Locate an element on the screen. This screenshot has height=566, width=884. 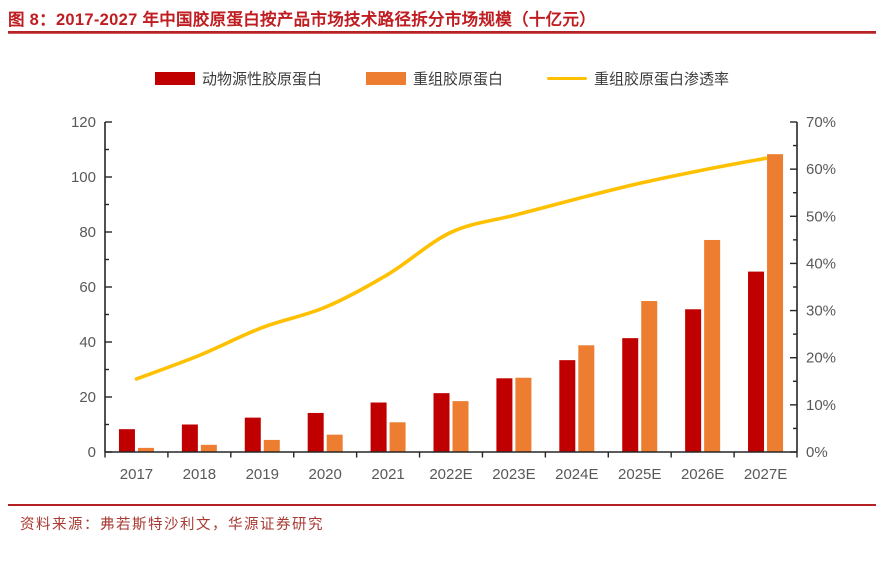
legend-label-animal: 动物源性胶原蛋白 is located at coordinates (261, 79).